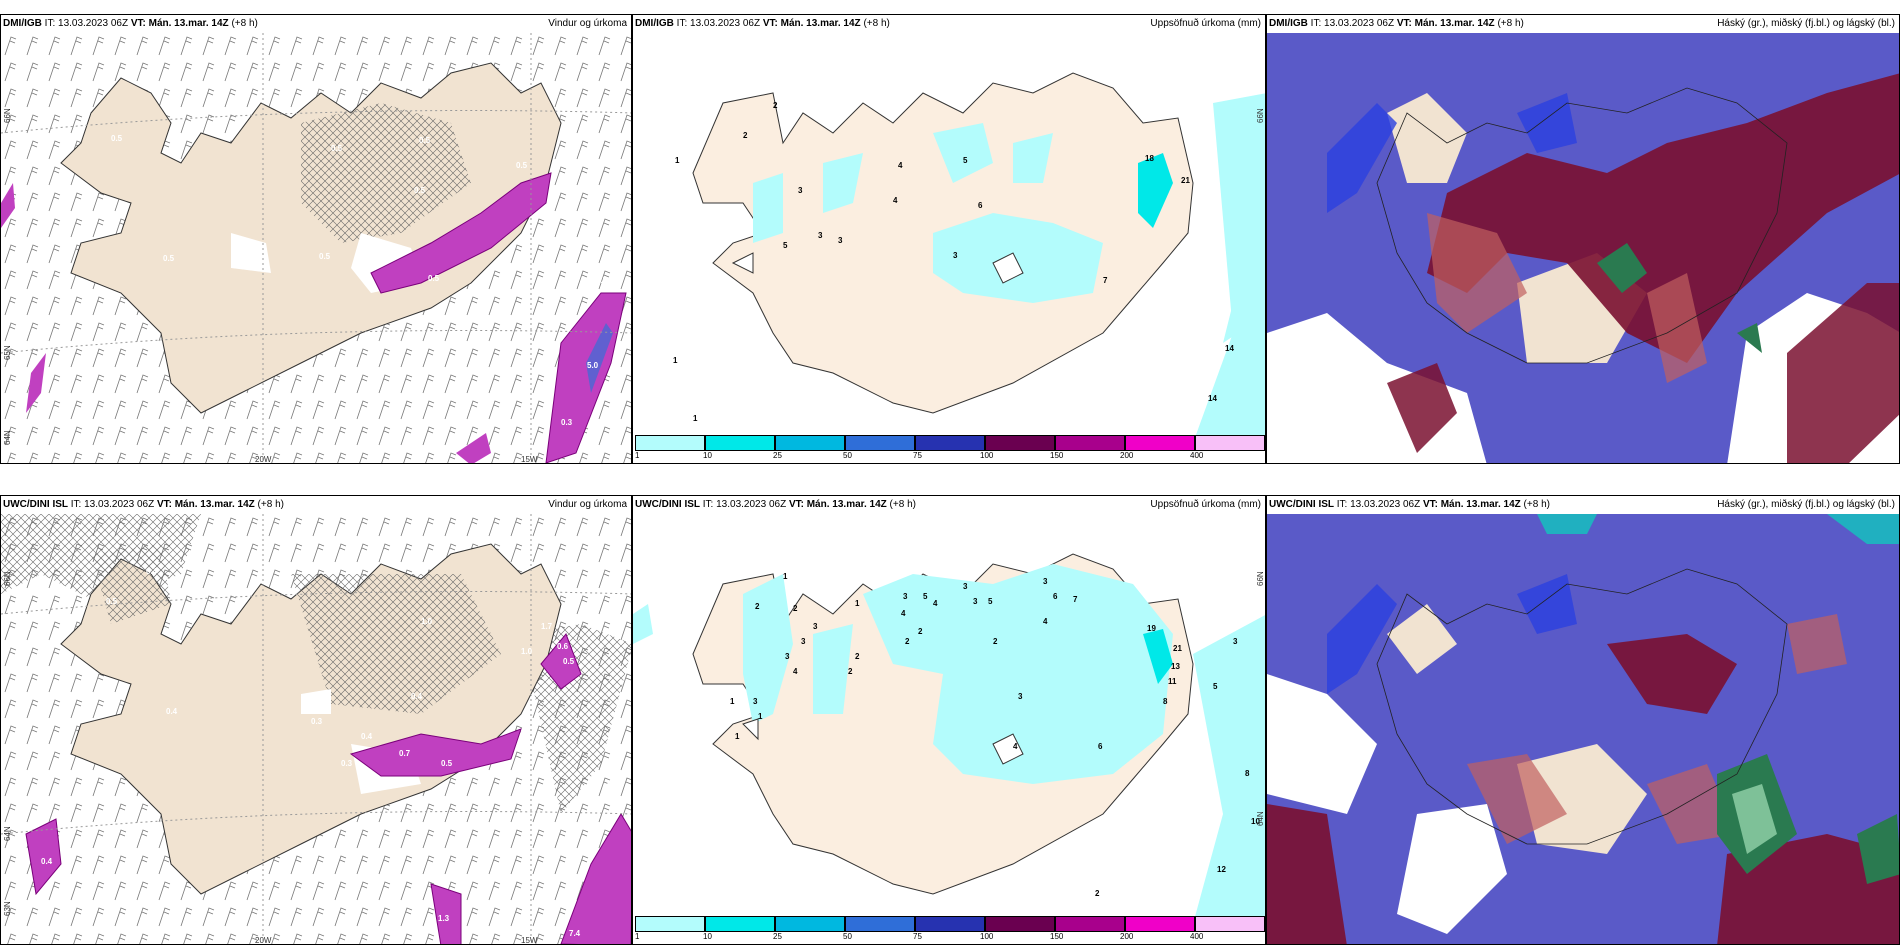  Describe the element at coordinates (585, 788) in the screenshot. I see `precip-band-east` at that location.